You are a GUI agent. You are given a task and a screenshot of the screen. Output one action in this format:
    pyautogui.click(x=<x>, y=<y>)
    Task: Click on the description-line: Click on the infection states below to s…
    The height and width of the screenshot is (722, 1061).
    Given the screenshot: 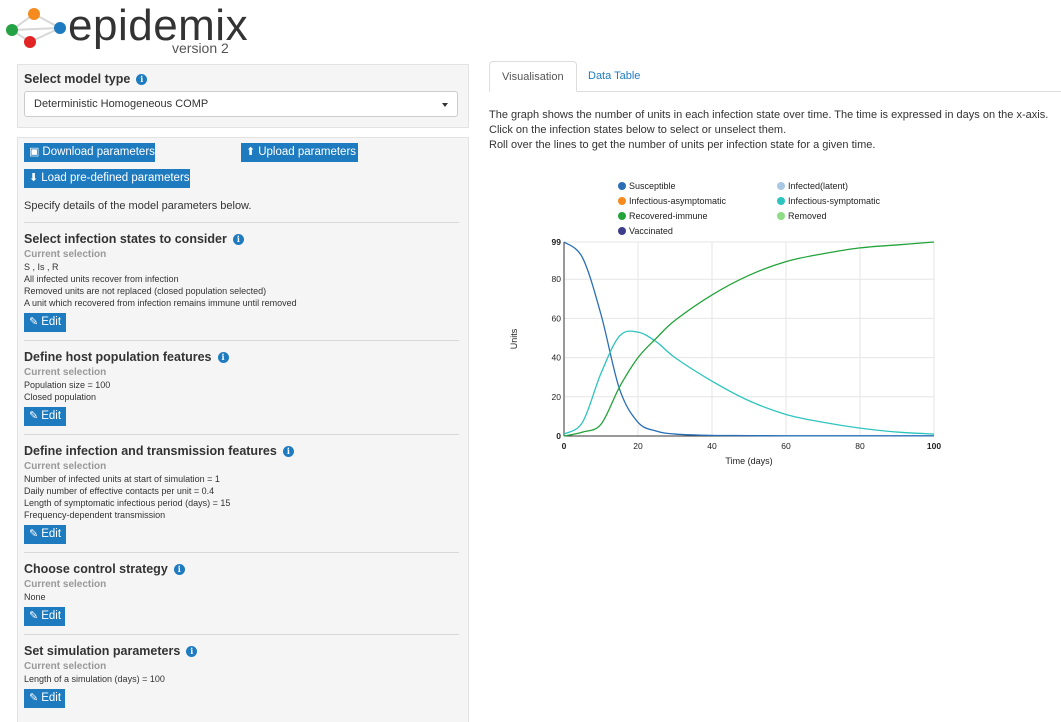 What is the action you would take?
    pyautogui.click(x=638, y=130)
    